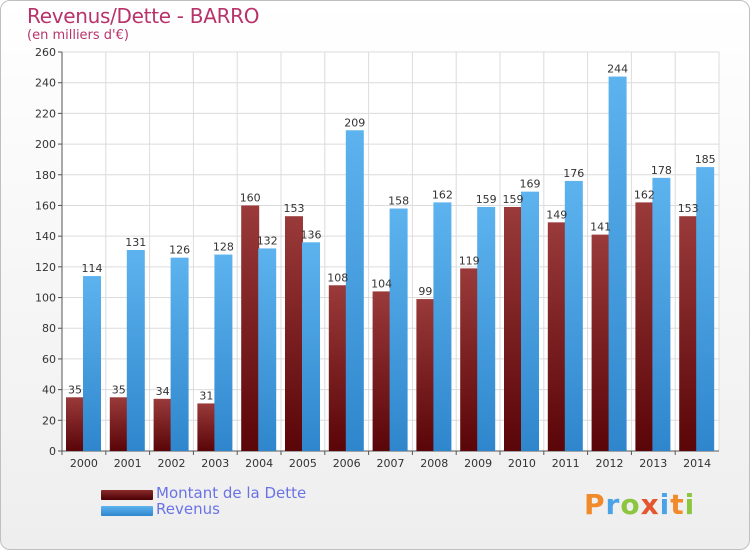 The width and height of the screenshot is (750, 550). I want to click on bar-dette-2010, so click(513, 328).